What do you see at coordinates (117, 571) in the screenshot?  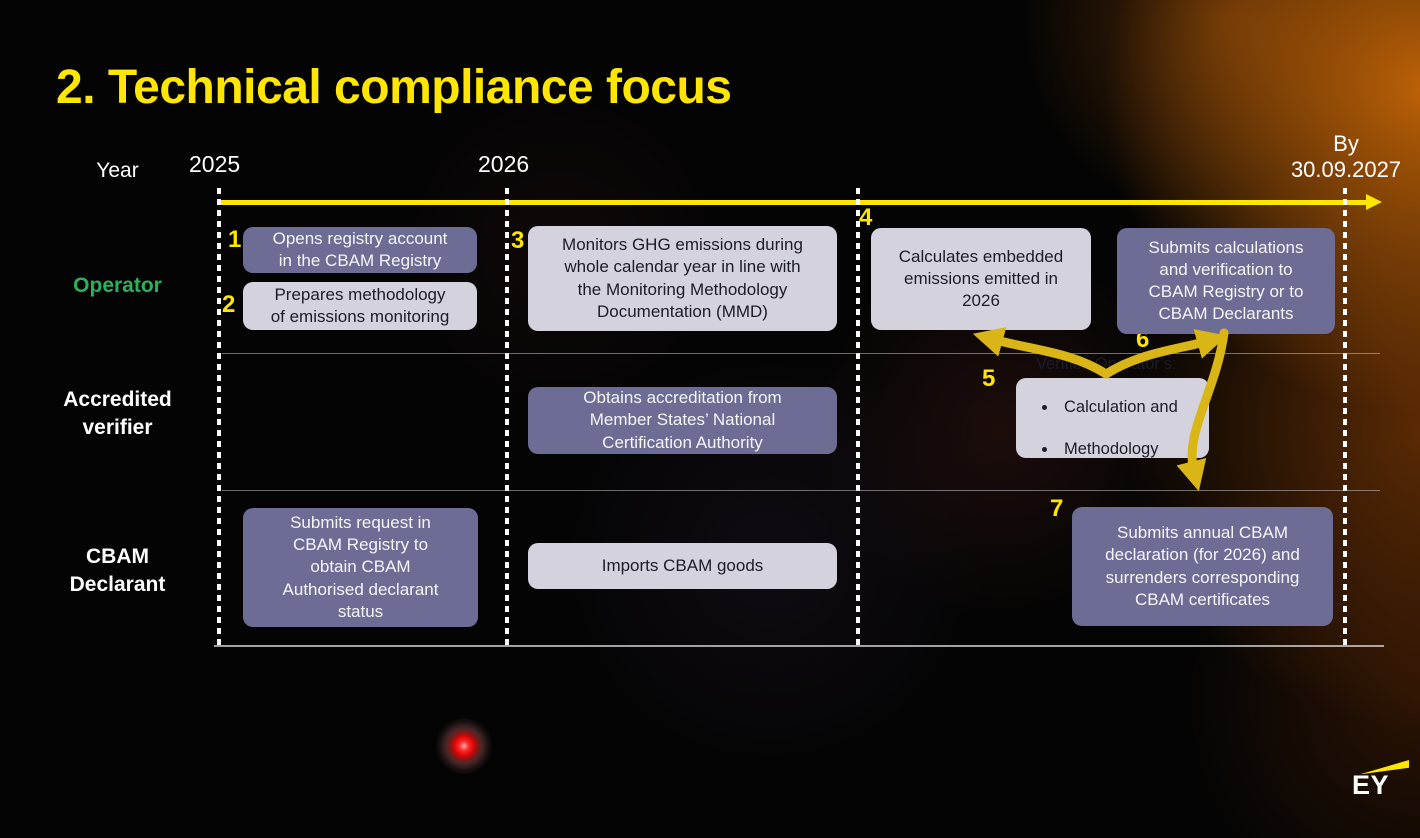 I see `row-label-cbam-declarant: CBAM Declarant` at bounding box center [117, 571].